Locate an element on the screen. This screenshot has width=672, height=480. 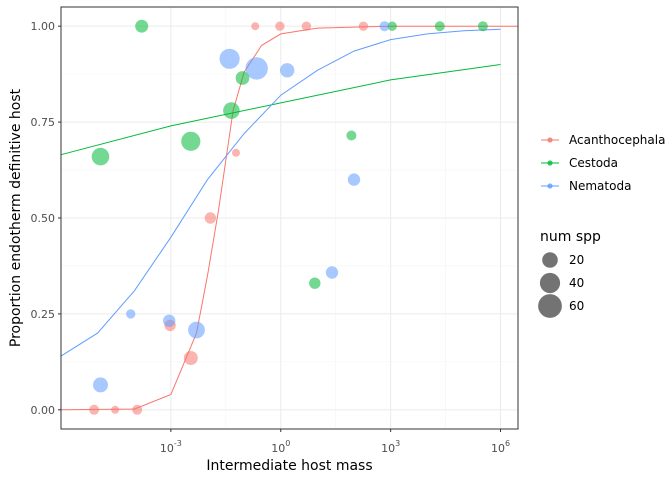
y-tick-label: 0.75 is located at coordinates (43, 122).